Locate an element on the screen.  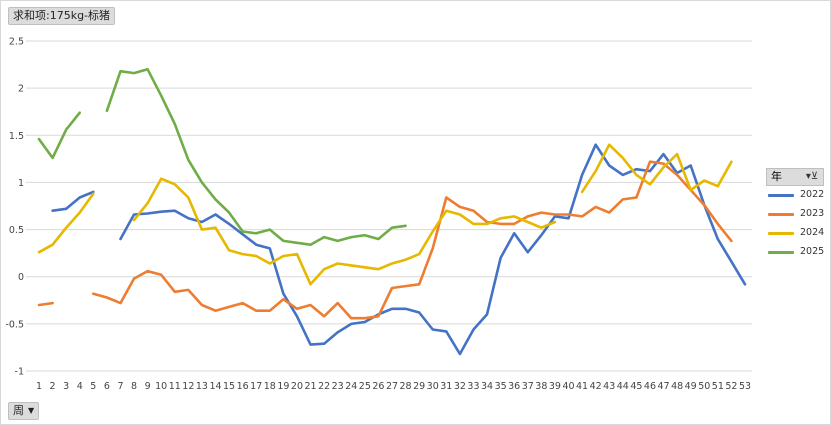
x-tick-label: 44 is located at coordinates (623, 386).